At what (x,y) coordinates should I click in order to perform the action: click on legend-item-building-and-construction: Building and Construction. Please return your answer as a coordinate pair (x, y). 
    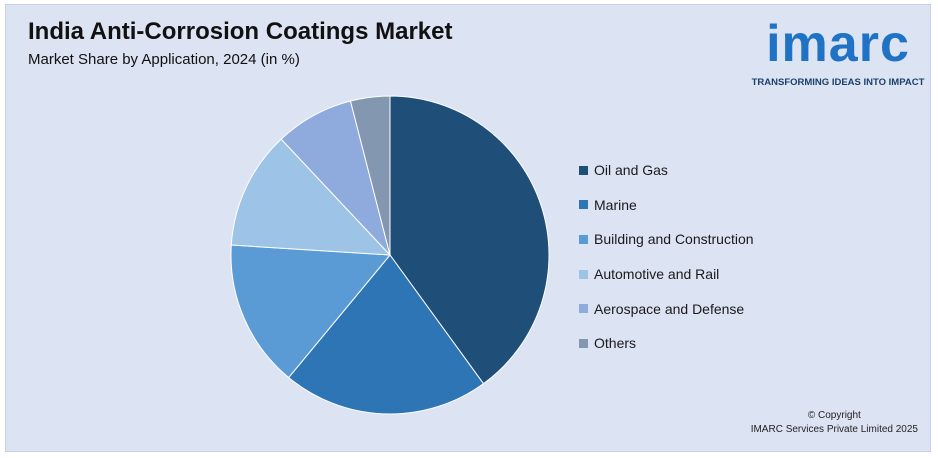
    Looking at the image, I should click on (666, 239).